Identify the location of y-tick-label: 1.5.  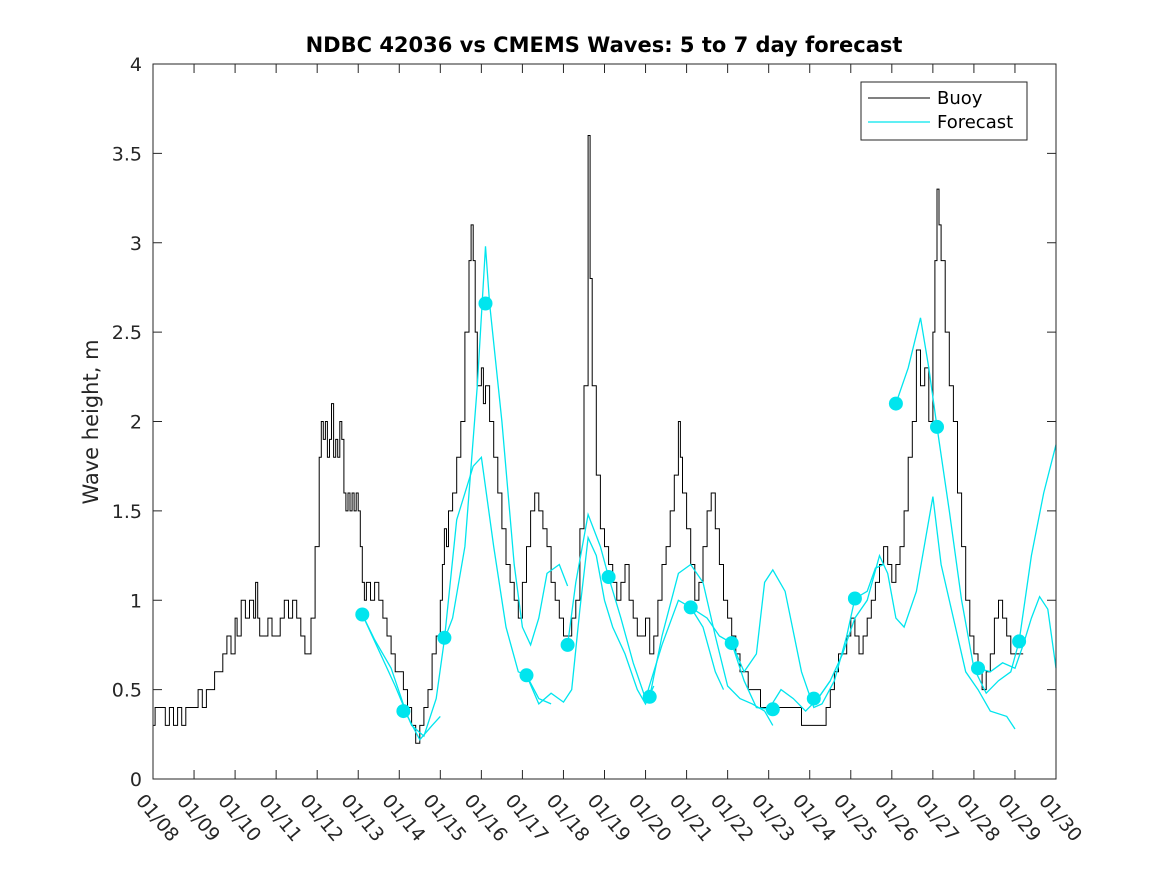
(127, 512).